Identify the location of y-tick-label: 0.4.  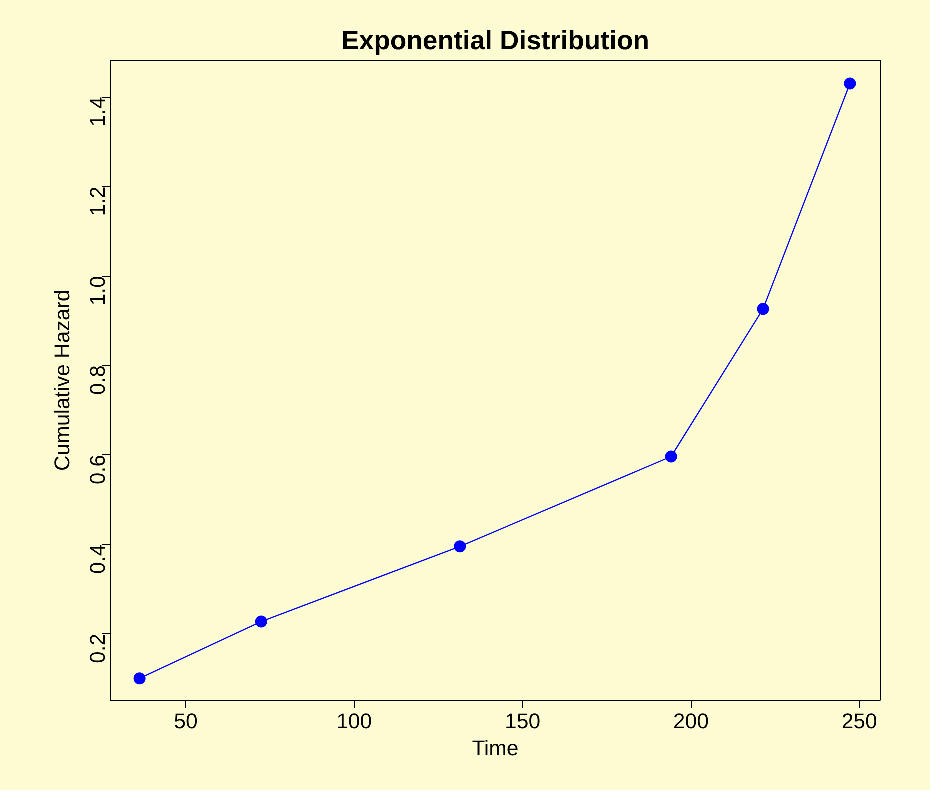
(98, 559).